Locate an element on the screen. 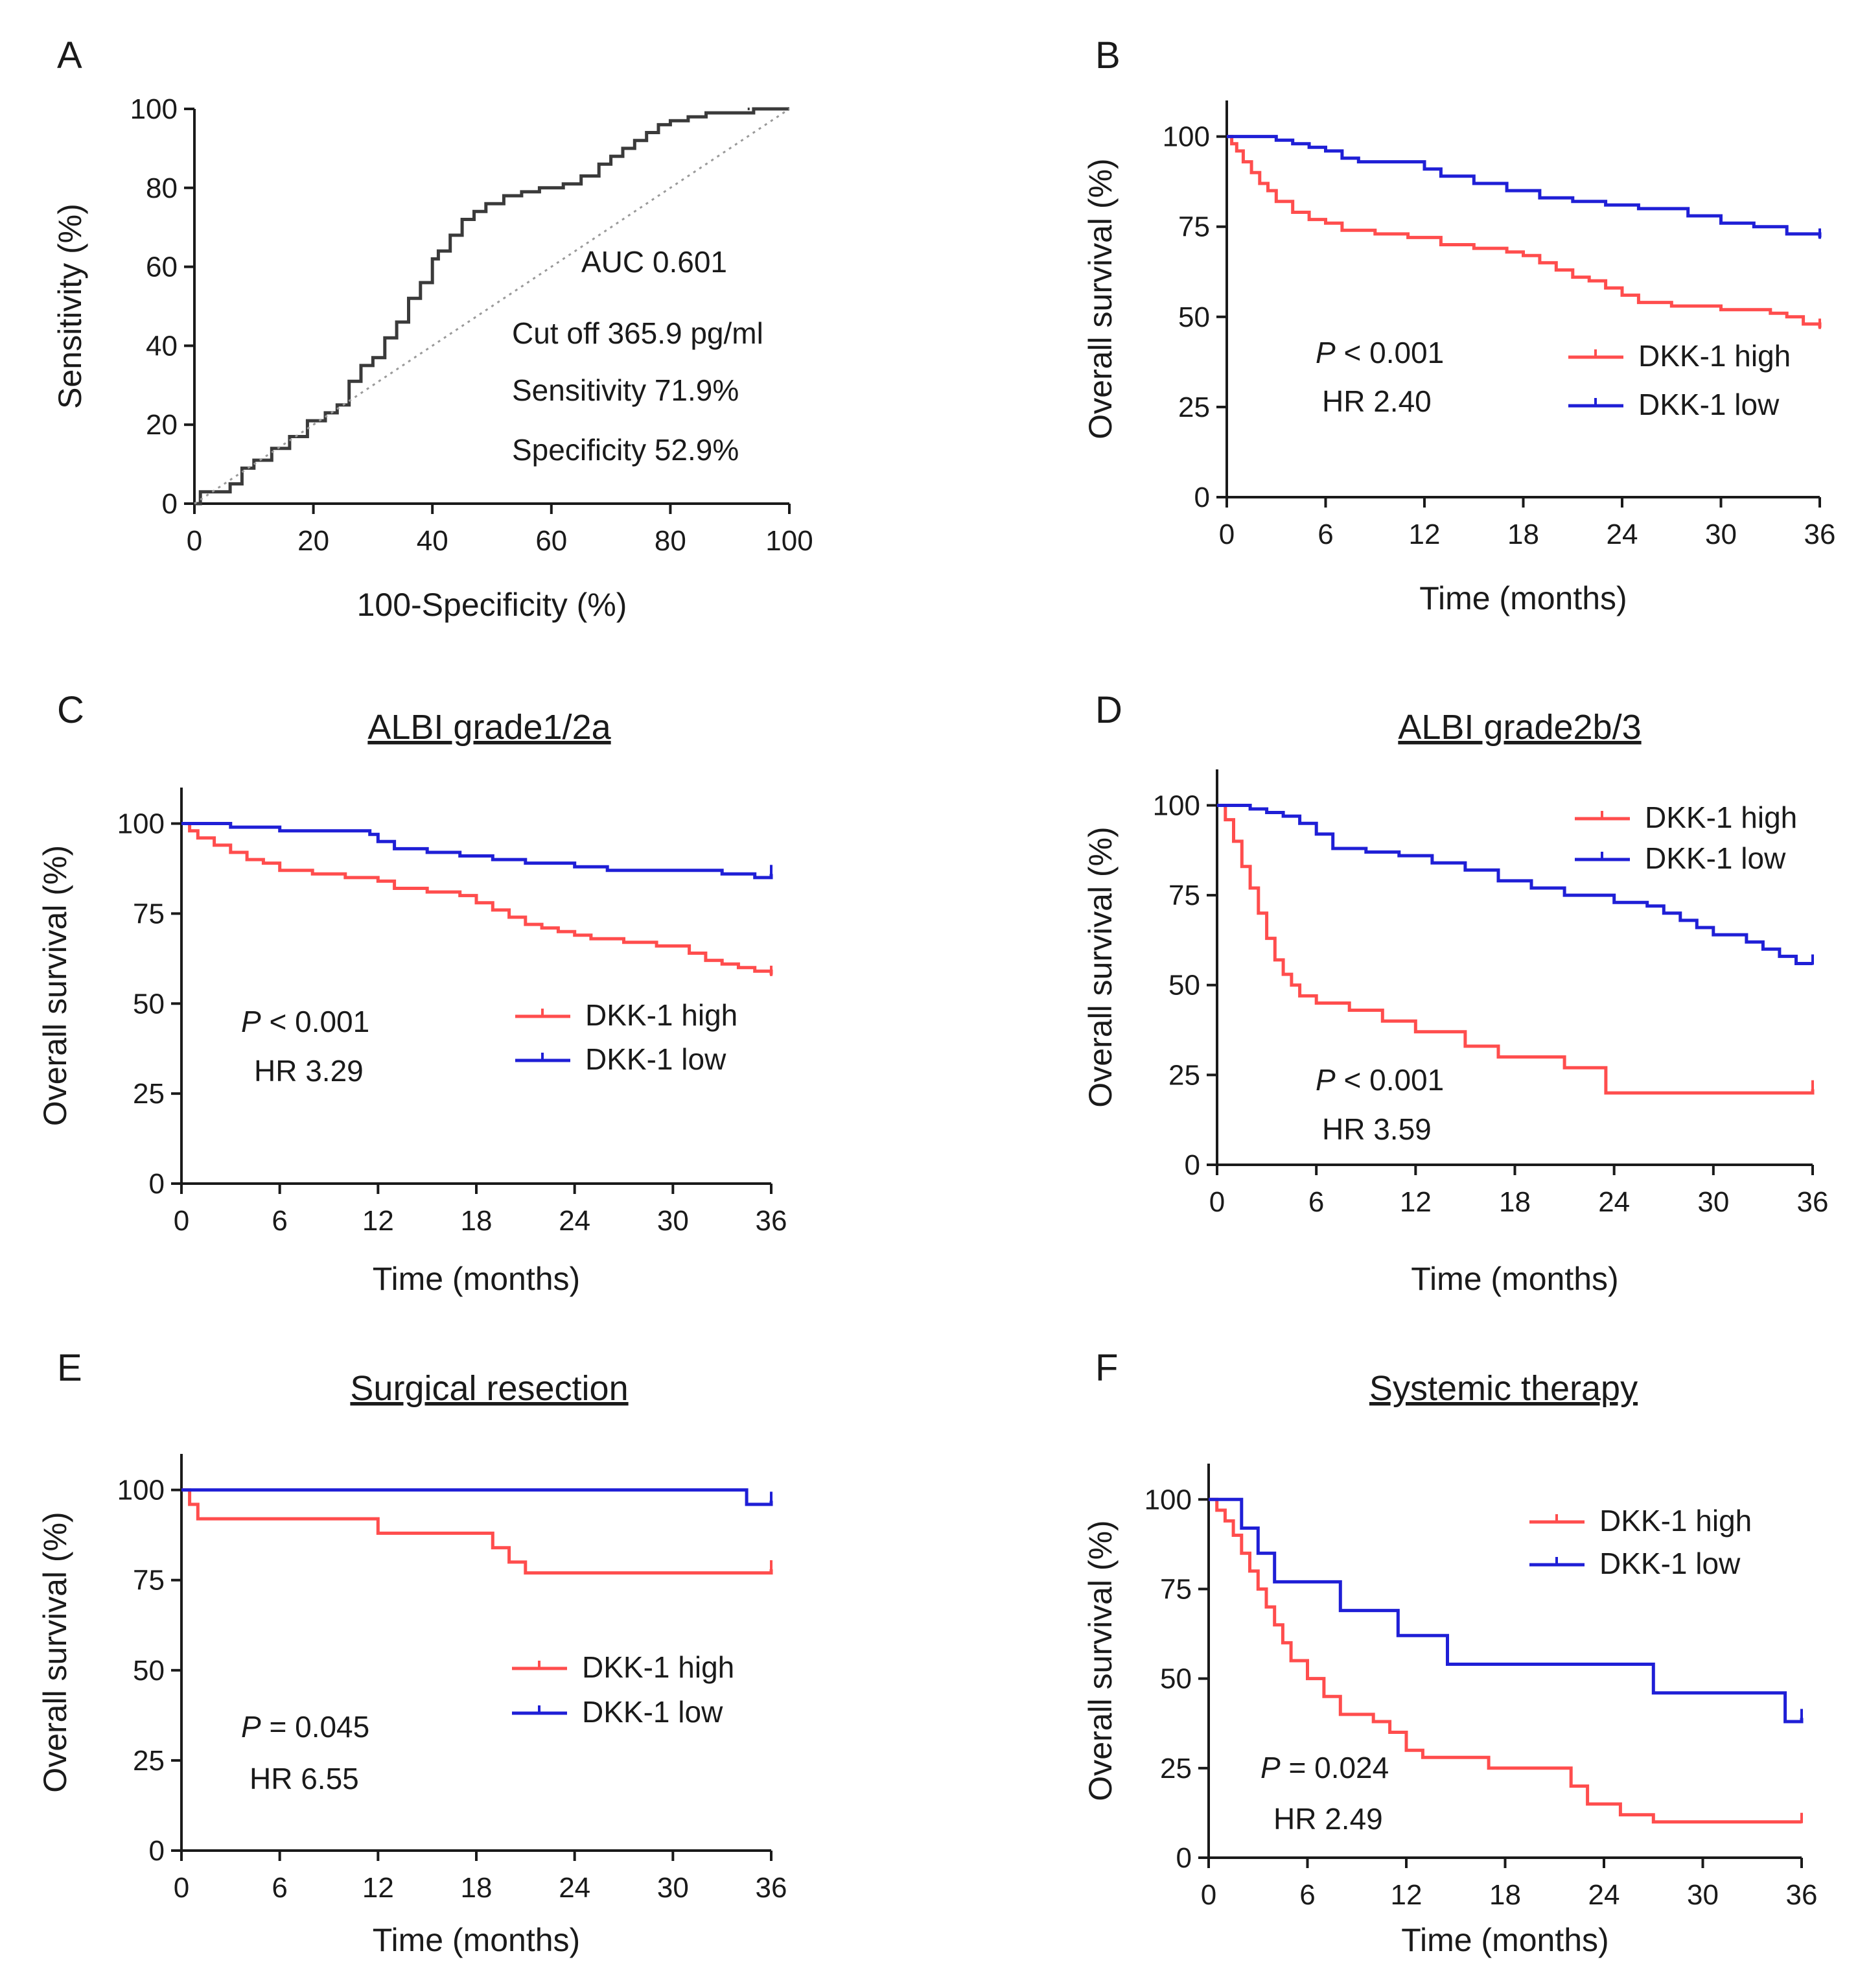  p-value-label: P < 0.001 is located at coordinates (1380, 353).